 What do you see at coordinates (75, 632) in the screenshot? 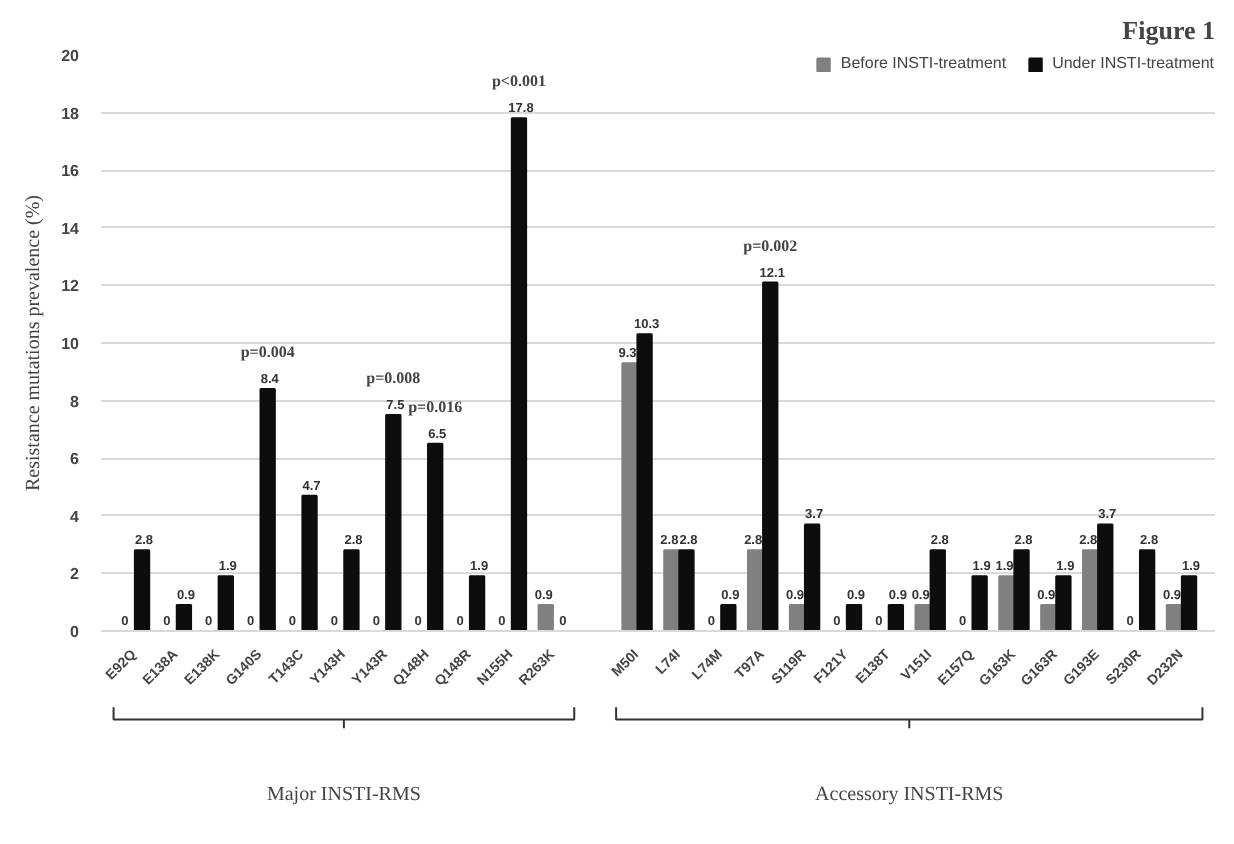
I see `y-tick-label: 0` at bounding box center [75, 632].